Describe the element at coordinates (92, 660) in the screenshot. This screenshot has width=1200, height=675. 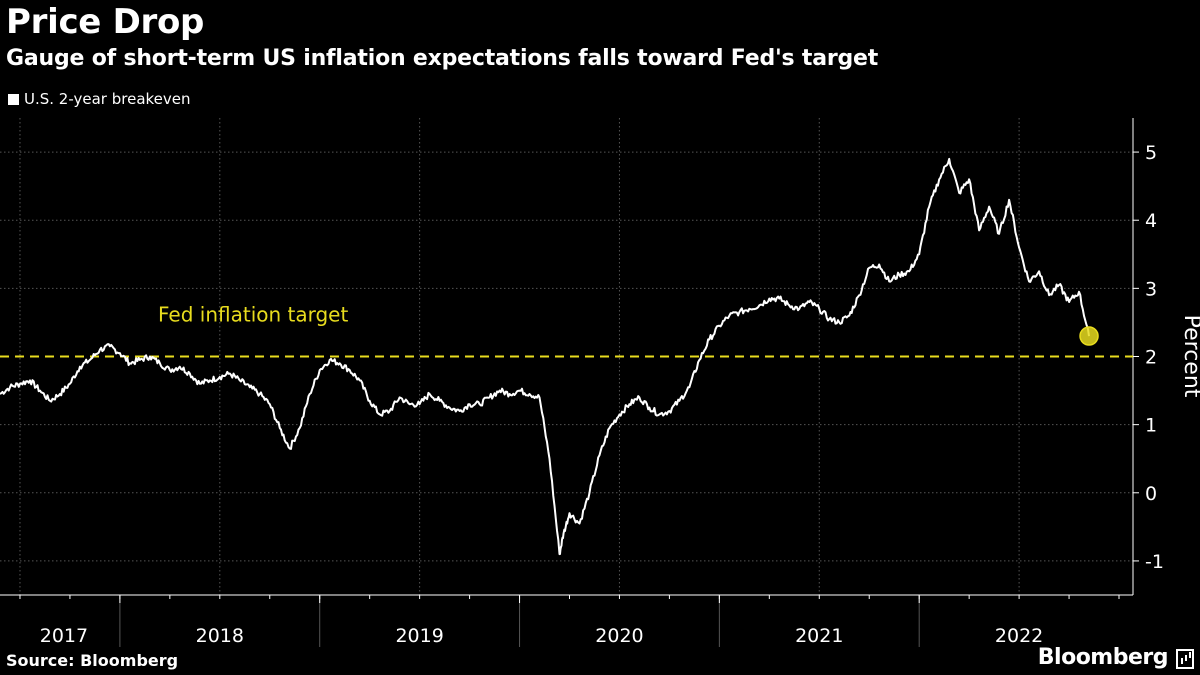
I see `source-note: Source: Bloomberg` at that location.